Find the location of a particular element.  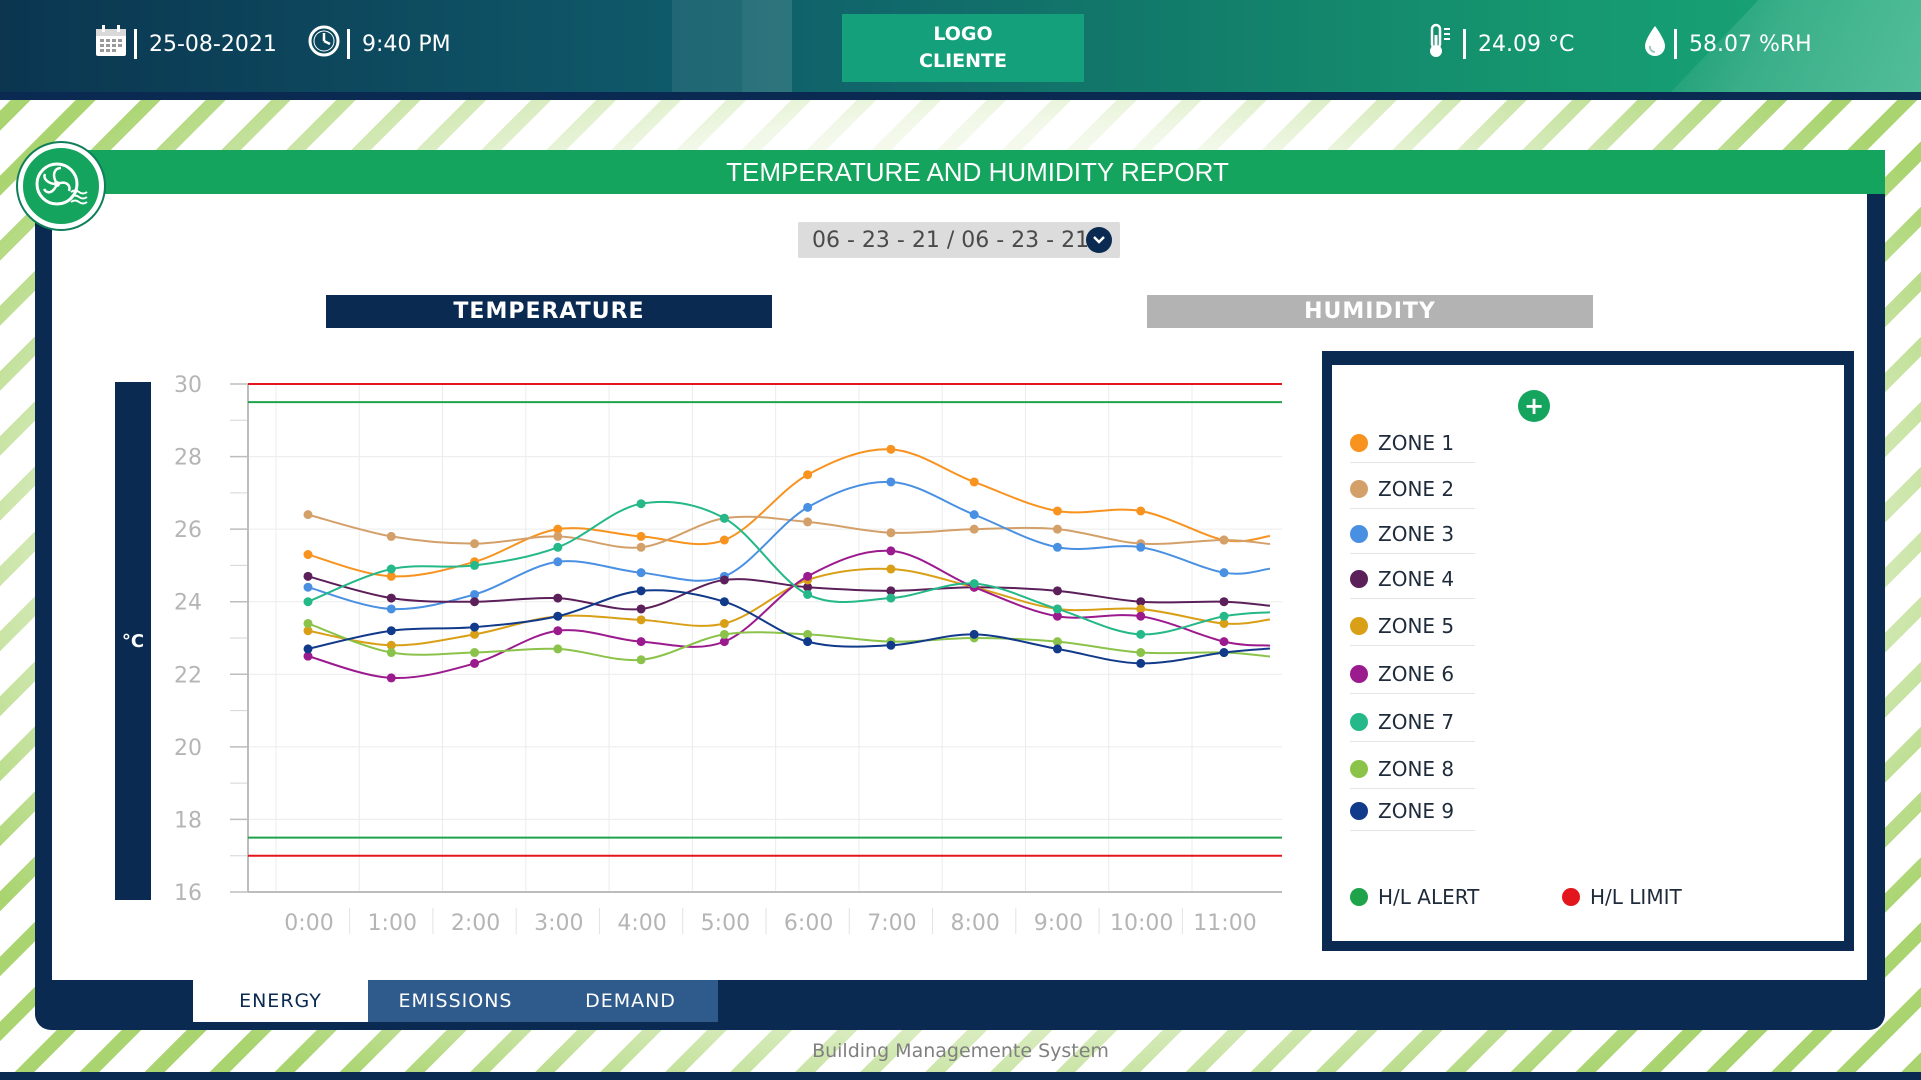

date-range-picker: 06 - 23 - 21 / 06 - 23 - 21 is located at coordinates (959, 240).